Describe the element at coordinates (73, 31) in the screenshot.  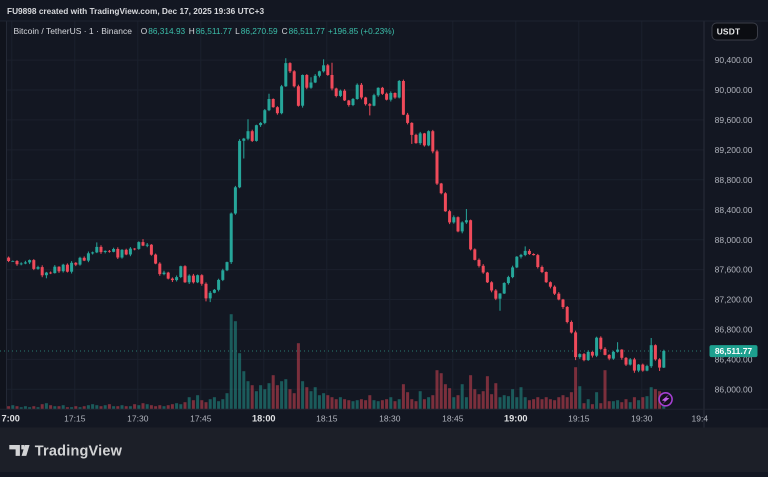
I see `svg-text:Bitcoin / TetherUS · 1 · Binan: Bitcoin / TetherUS · 1 · Binance` at that location.